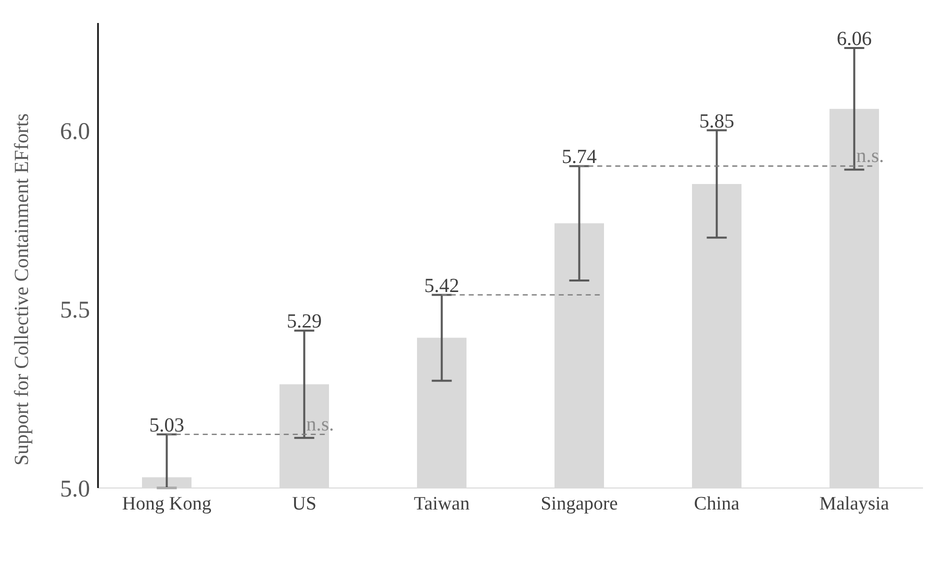 The height and width of the screenshot is (563, 946). What do you see at coordinates (304, 321) in the screenshot?
I see `data-label: 5.29` at bounding box center [304, 321].